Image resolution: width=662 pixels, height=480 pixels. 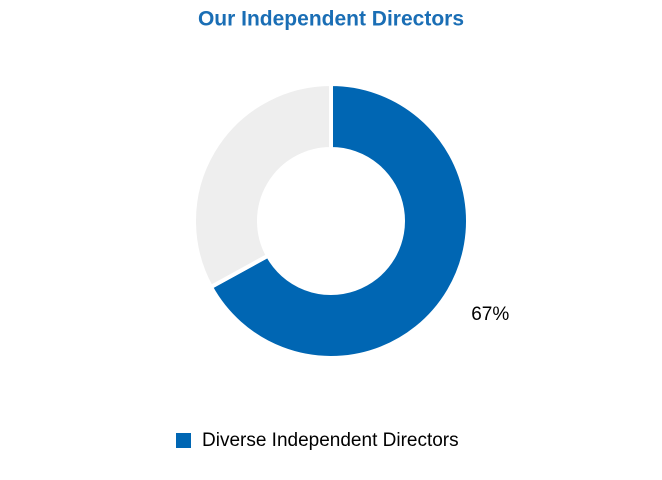 I want to click on chart-title: Our Independent Directors, so click(x=331, y=19).